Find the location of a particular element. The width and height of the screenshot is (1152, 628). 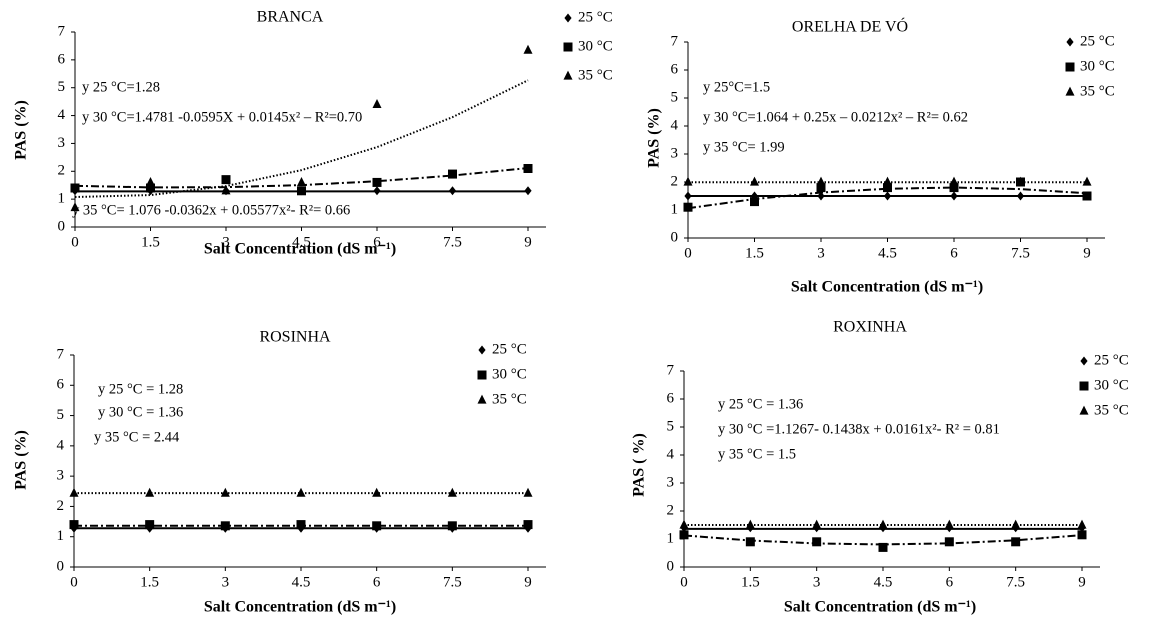

annotation: y 25°C=1.5 is located at coordinates (736, 87).